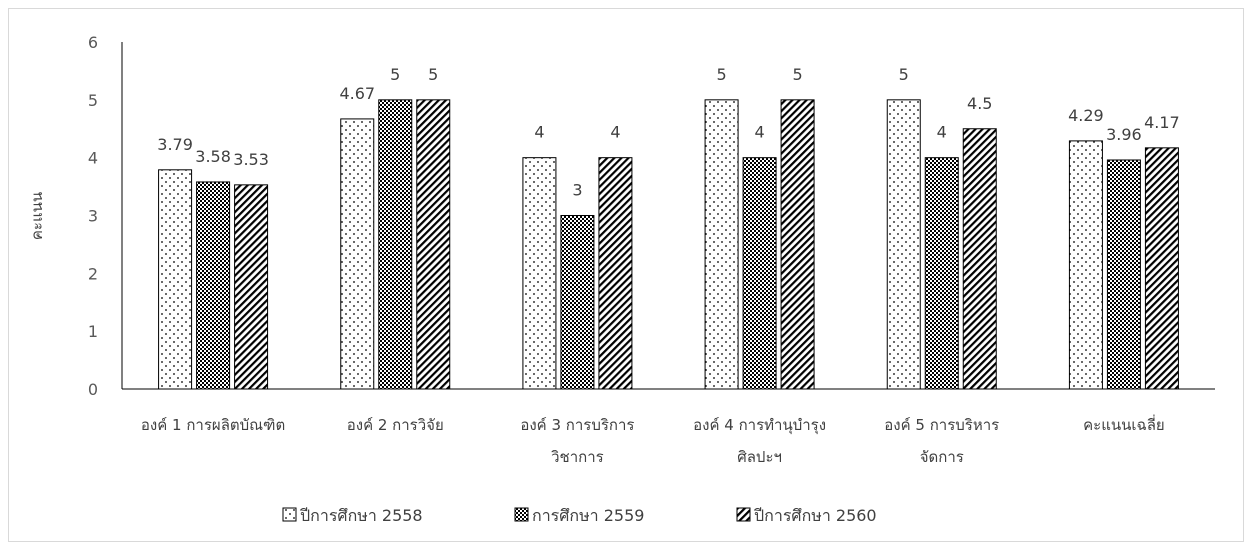 This screenshot has height=550, width=1252. Describe the element at coordinates (941, 425) in the screenshot. I see `category-label: องค์ 5 การบริหาร` at that location.